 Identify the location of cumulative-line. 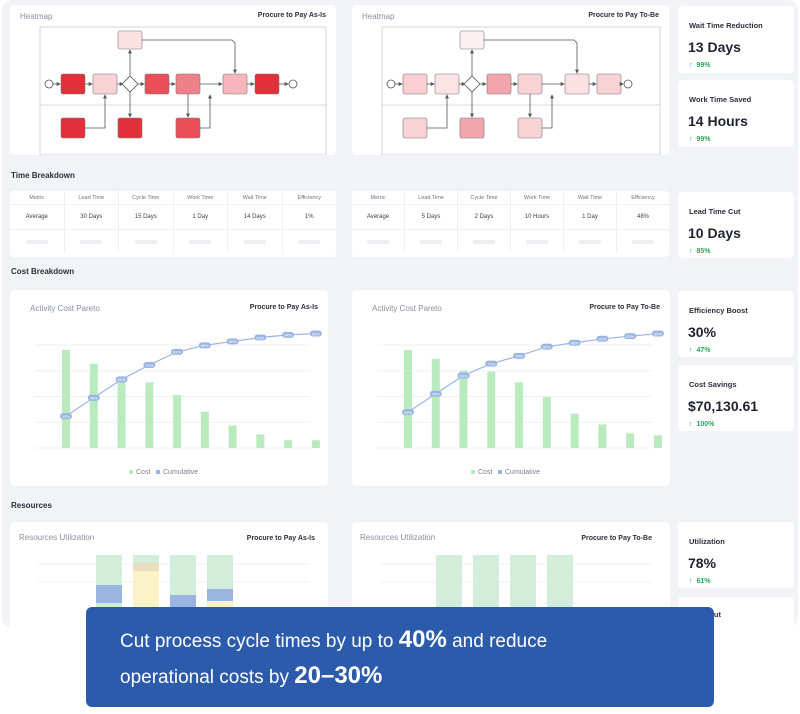
(532, 372).